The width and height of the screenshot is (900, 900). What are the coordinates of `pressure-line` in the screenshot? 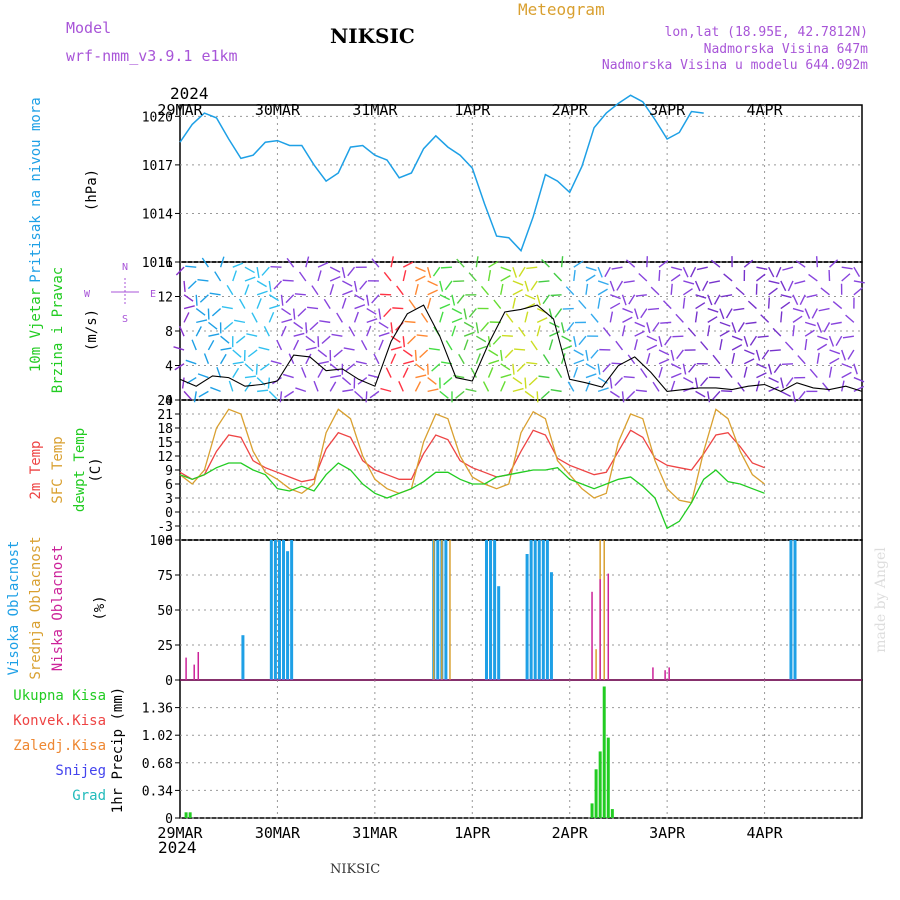 It's located at (441, 173).